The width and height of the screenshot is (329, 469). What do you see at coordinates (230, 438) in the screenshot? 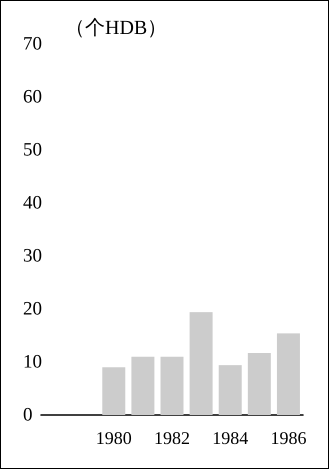
I see `x-tick-label: 1984` at bounding box center [230, 438].